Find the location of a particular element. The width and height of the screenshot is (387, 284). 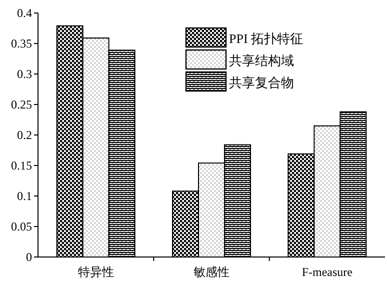

y-tick-label: 0.25 is located at coordinates (21, 105).